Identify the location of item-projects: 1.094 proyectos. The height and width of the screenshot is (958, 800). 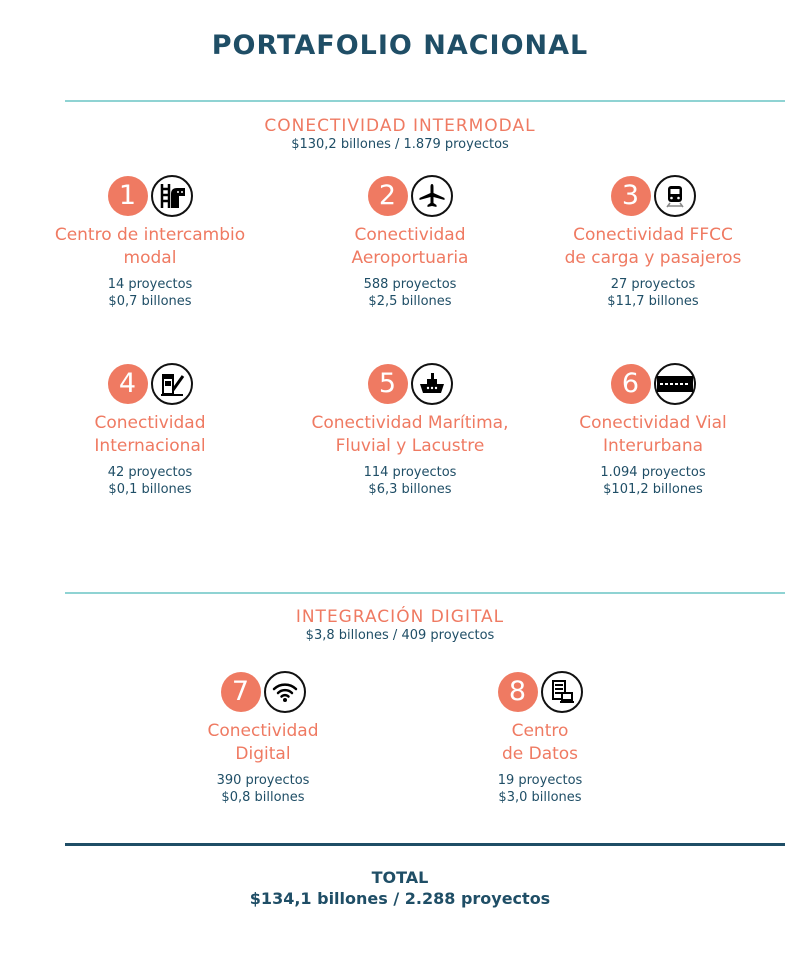
(653, 472).